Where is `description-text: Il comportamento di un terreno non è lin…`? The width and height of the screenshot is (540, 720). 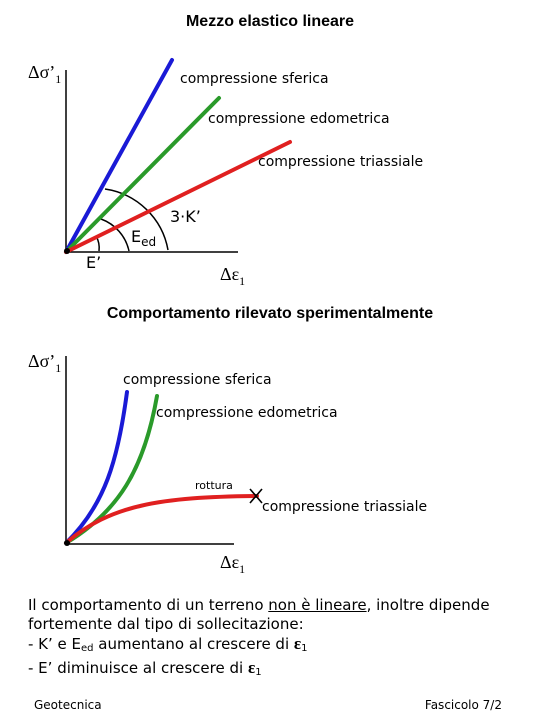 description-text: Il comportamento di un terreno non è lin… is located at coordinates (273, 639).